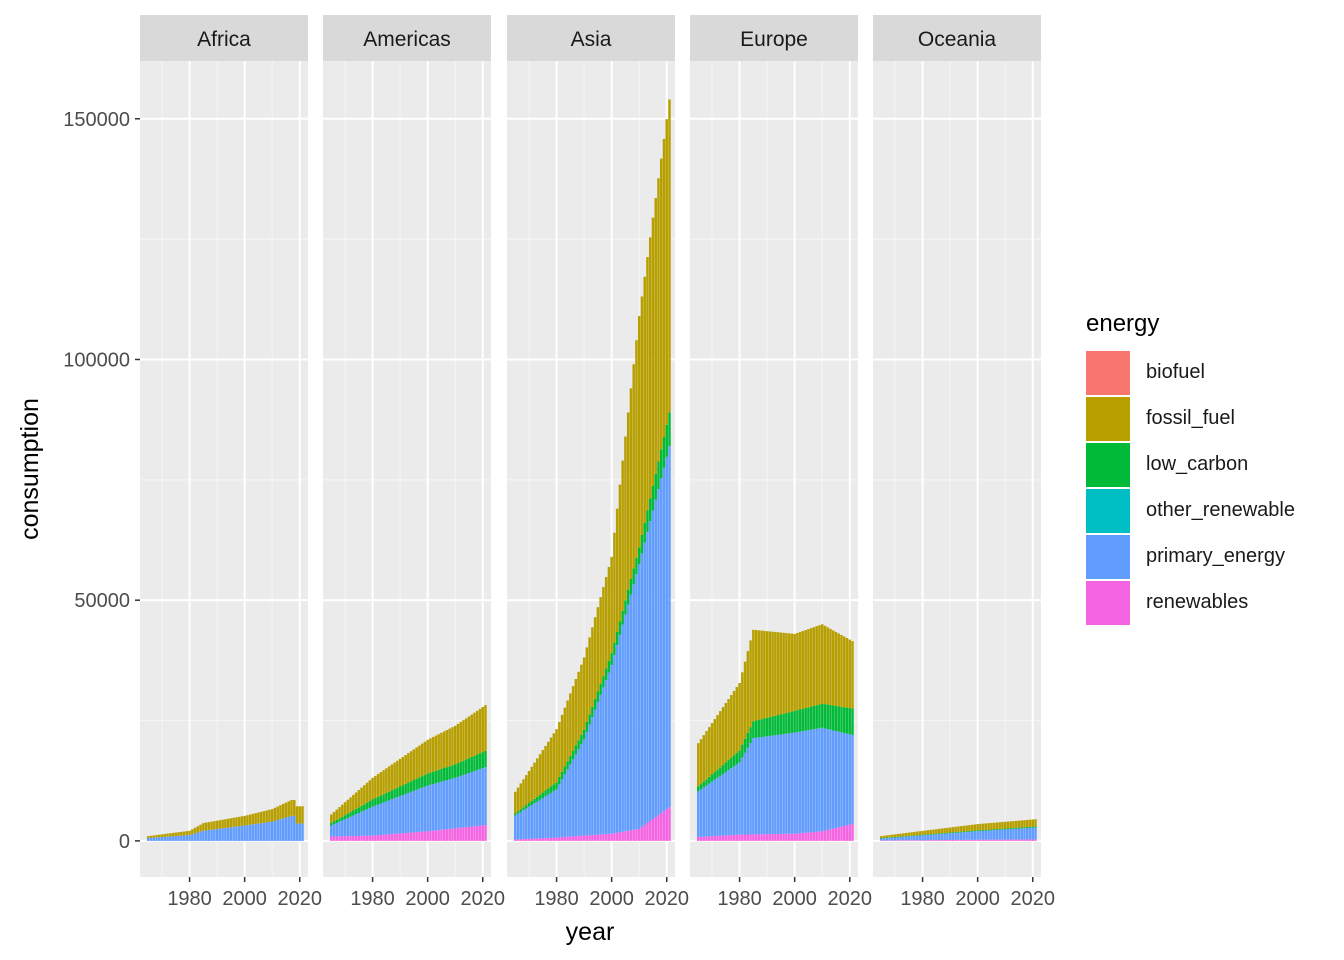 The width and height of the screenshot is (1344, 960). What do you see at coordinates (102, 601) in the screenshot?
I see `y-tick-label: 50000` at bounding box center [102, 601].